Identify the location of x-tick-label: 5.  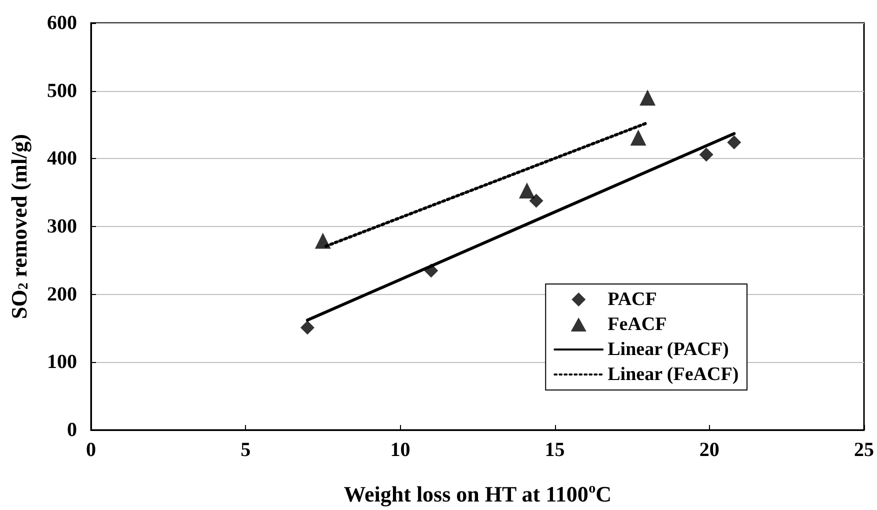
(245, 450).